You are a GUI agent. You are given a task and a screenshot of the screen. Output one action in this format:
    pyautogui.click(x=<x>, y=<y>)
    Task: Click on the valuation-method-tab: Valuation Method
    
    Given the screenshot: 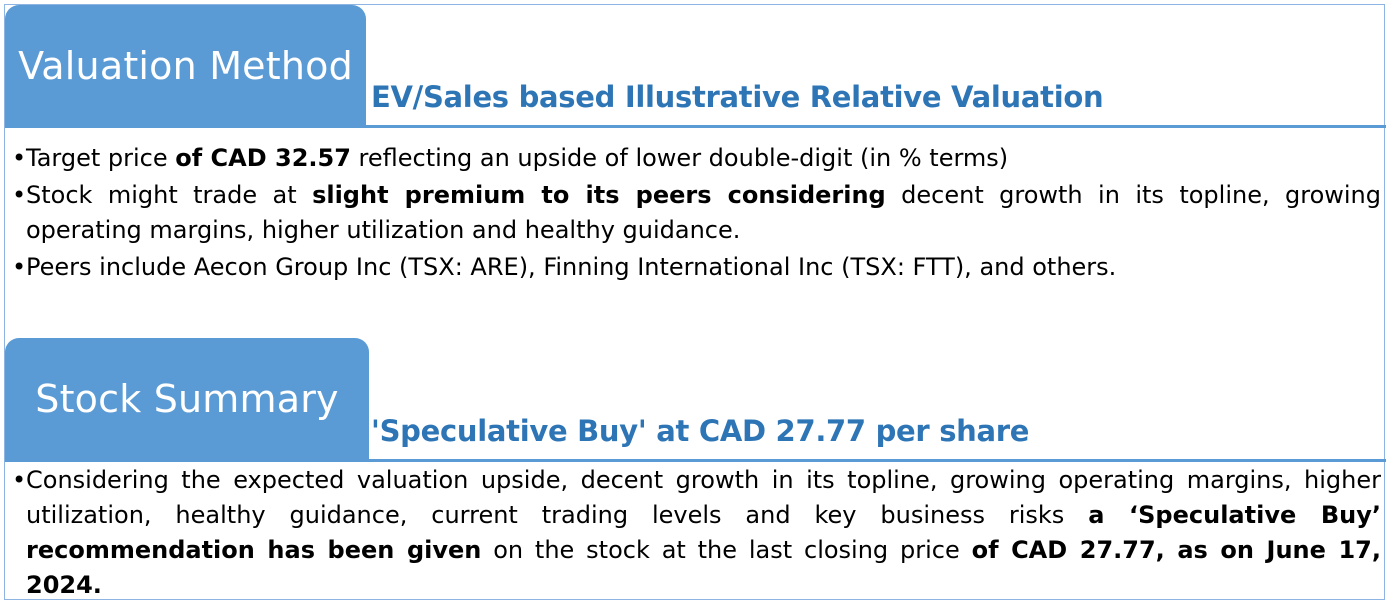 What is the action you would take?
    pyautogui.click(x=185, y=65)
    